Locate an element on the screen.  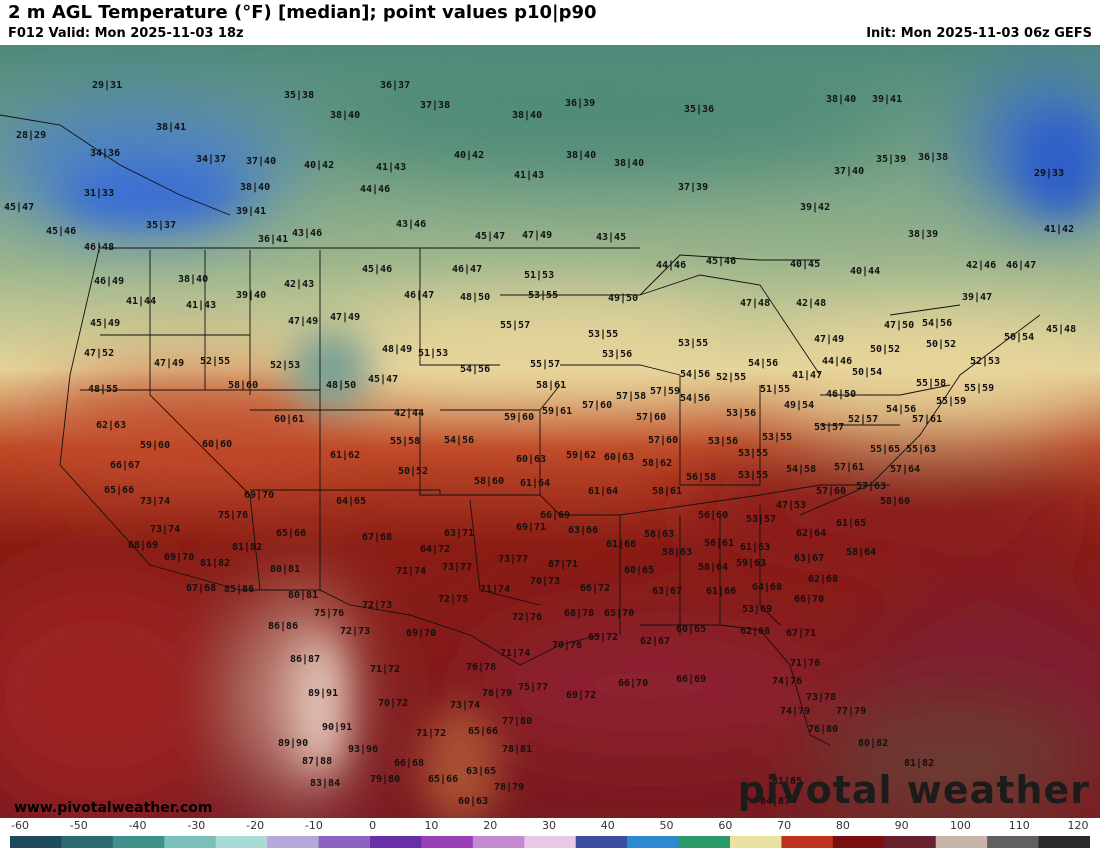
colorbar-tick-label: 100 is located at coordinates (960, 825).